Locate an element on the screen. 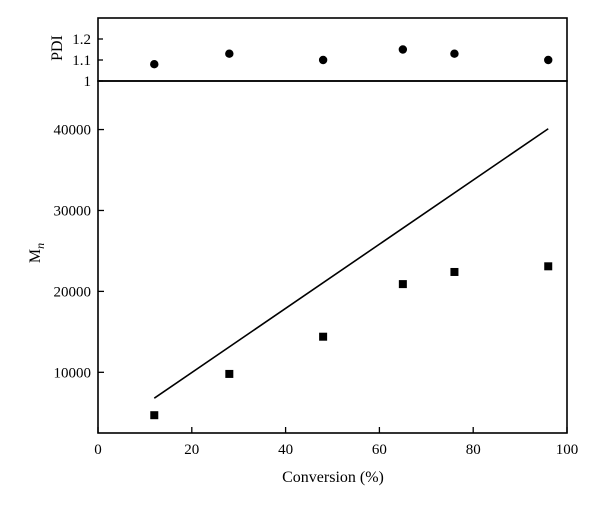  x-tick-label: 100 is located at coordinates (567, 450).